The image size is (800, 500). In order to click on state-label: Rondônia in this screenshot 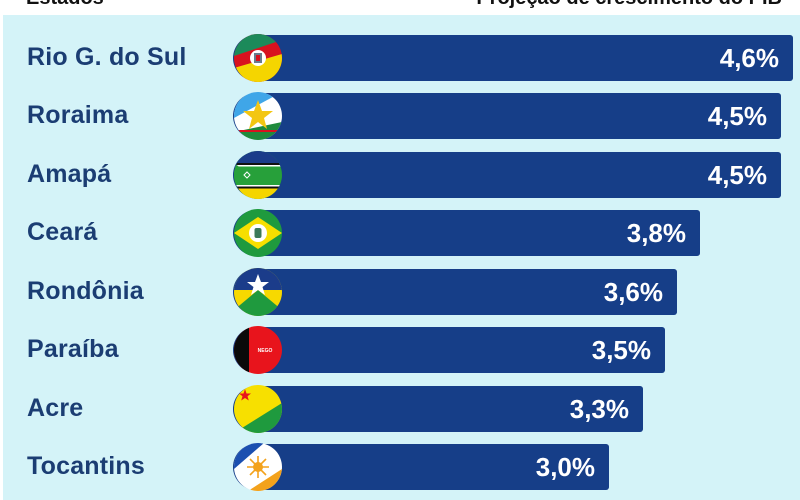, I will do `click(85, 291)`.